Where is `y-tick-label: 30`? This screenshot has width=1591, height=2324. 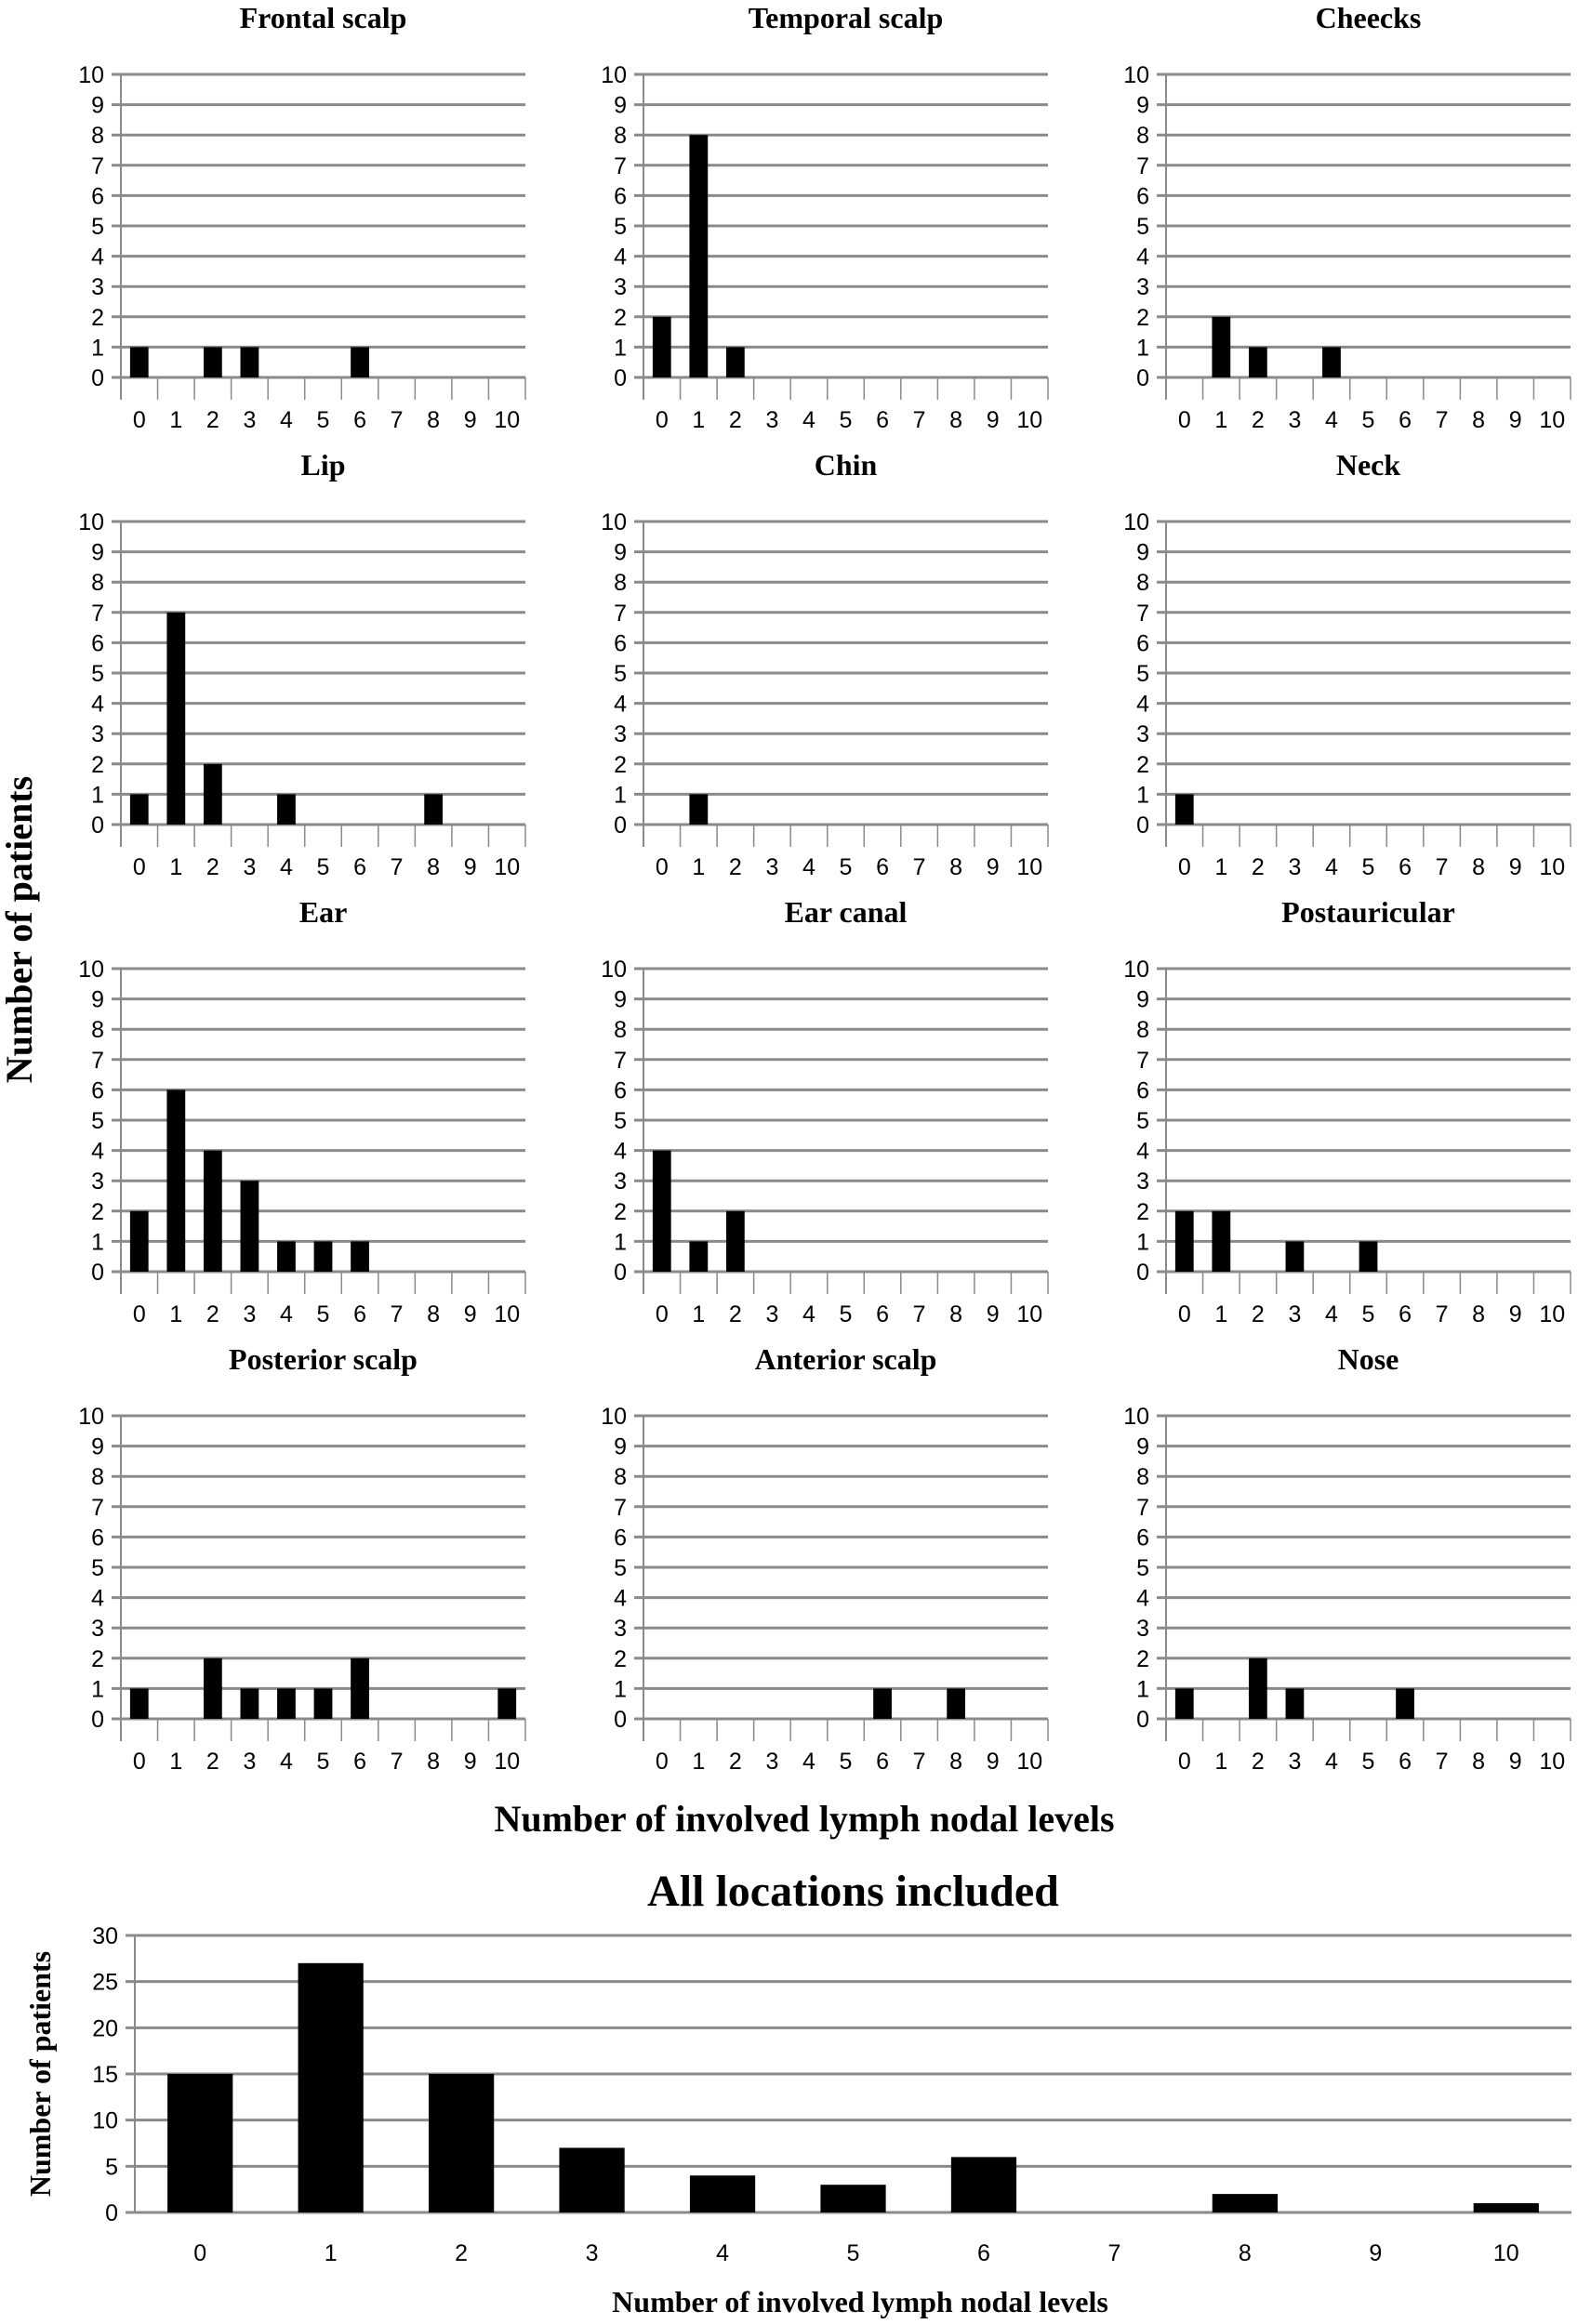
y-tick-label: 30 is located at coordinates (105, 1936).